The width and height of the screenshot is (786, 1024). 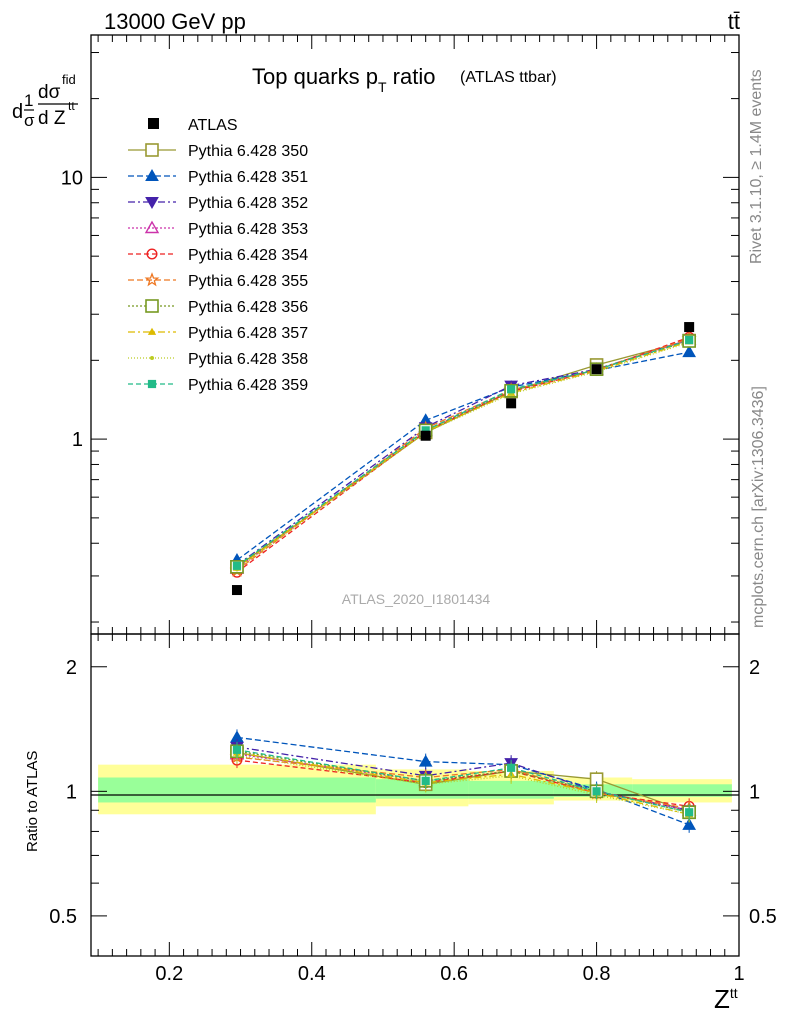 I want to click on lower-ytick-label-right: 1, so click(x=754, y=792).